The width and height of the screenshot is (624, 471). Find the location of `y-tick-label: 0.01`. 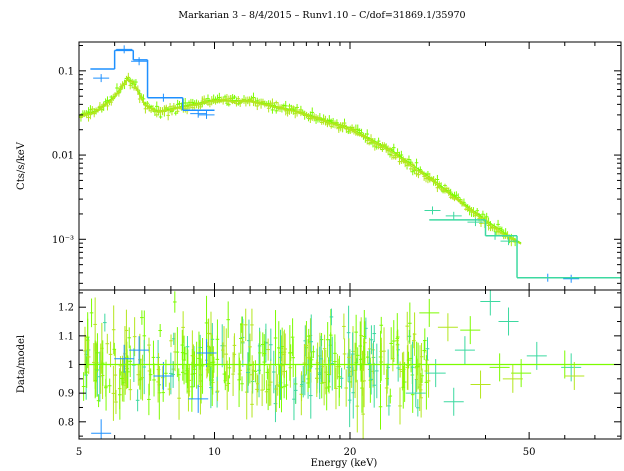

y-tick-label: 0.01 is located at coordinates (63, 156).